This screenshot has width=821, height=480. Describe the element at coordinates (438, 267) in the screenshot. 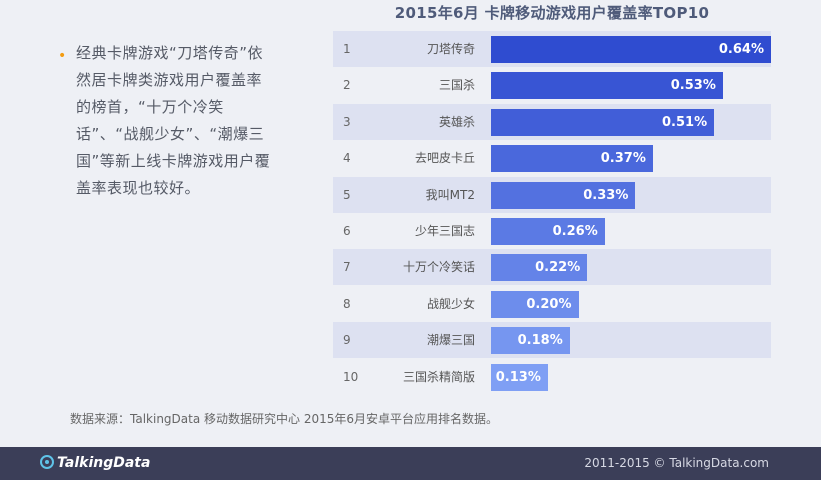

I see `game-name-label: 十万个冷笑话` at that location.